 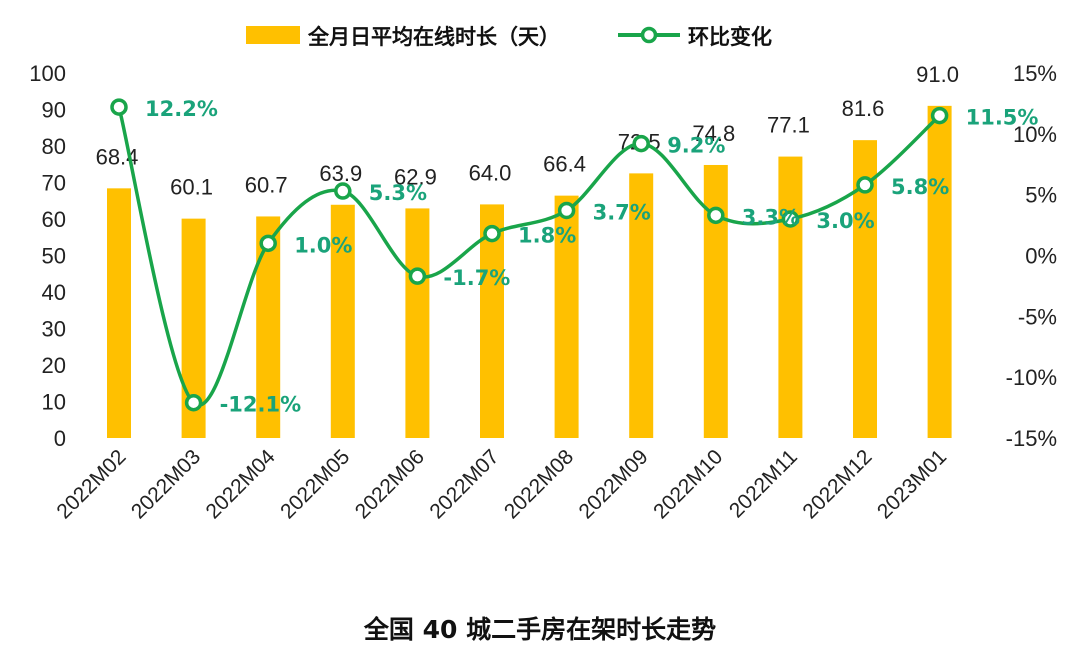 What do you see at coordinates (1002, 118) in the screenshot?
I see `line-value-label: 11.5%` at bounding box center [1002, 118].